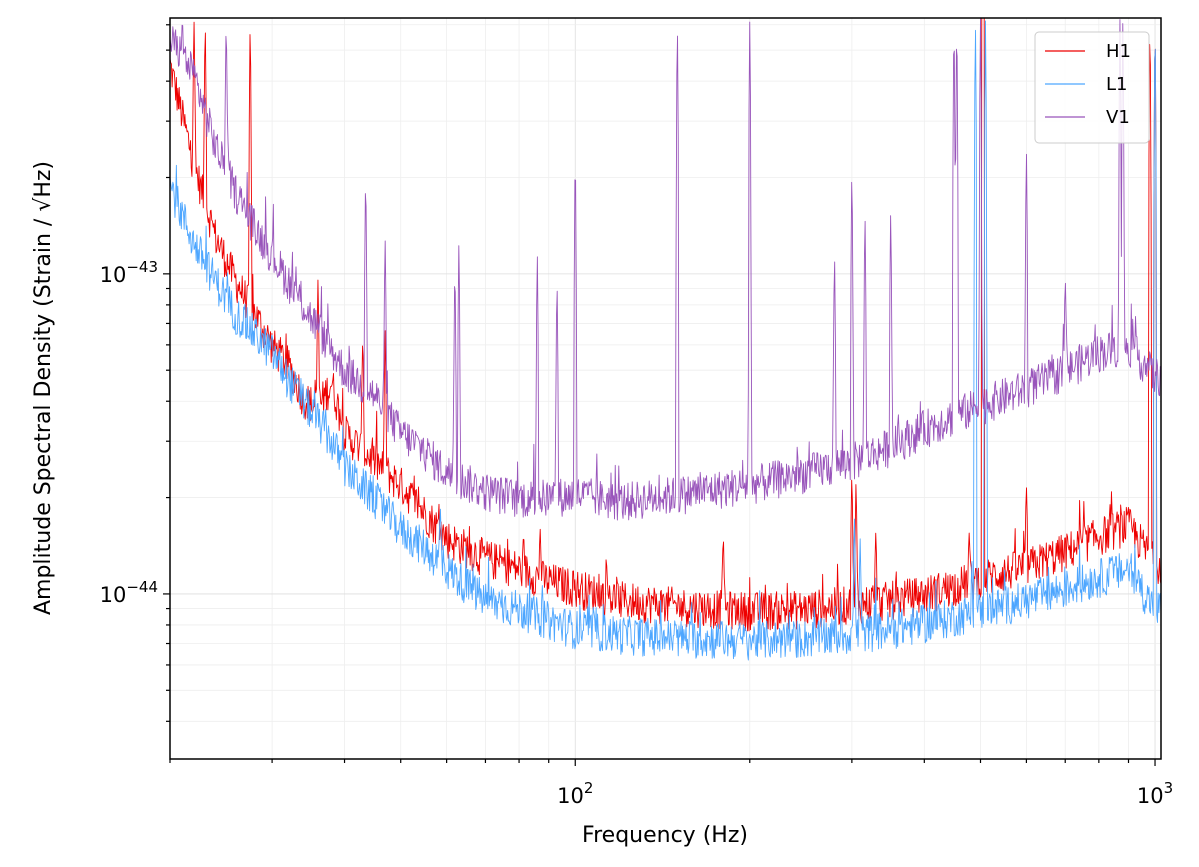 This screenshot has height=867, width=1199. What do you see at coordinates (1155, 793) in the screenshot?
I see `x-tick-label: 10³` at bounding box center [1155, 793].